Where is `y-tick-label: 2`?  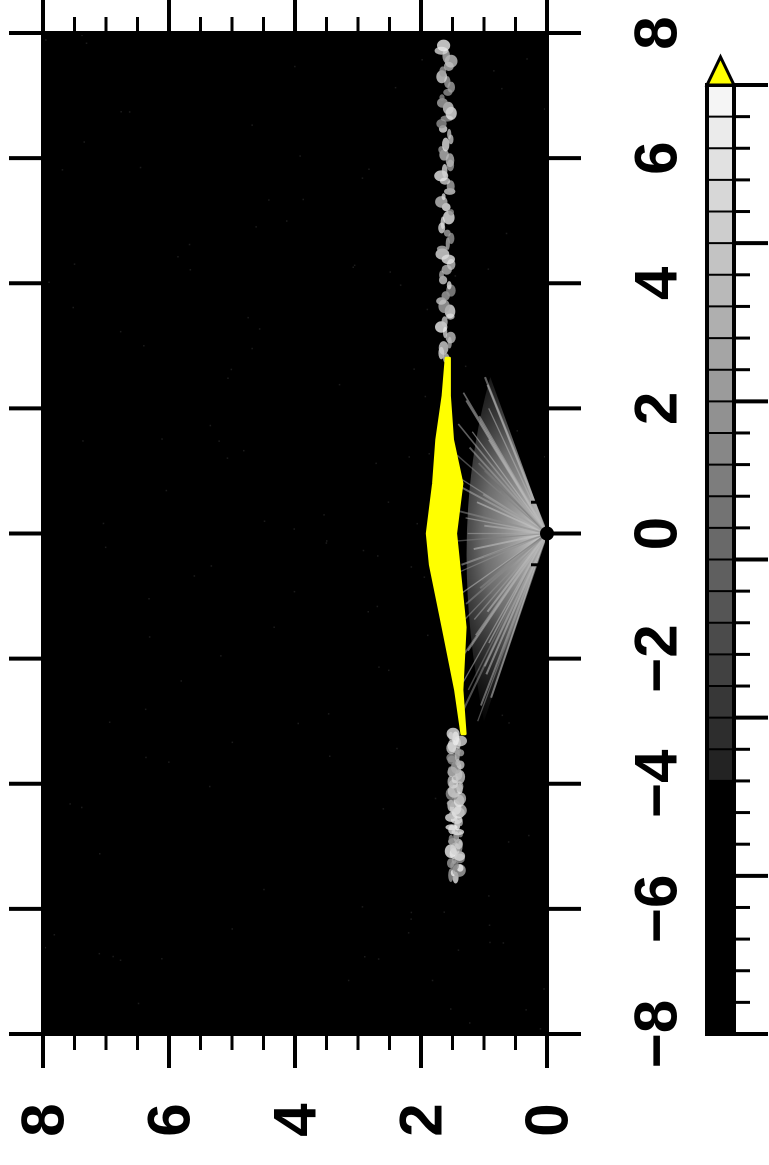
y-tick-label: 2 is located at coordinates (421, 1119).